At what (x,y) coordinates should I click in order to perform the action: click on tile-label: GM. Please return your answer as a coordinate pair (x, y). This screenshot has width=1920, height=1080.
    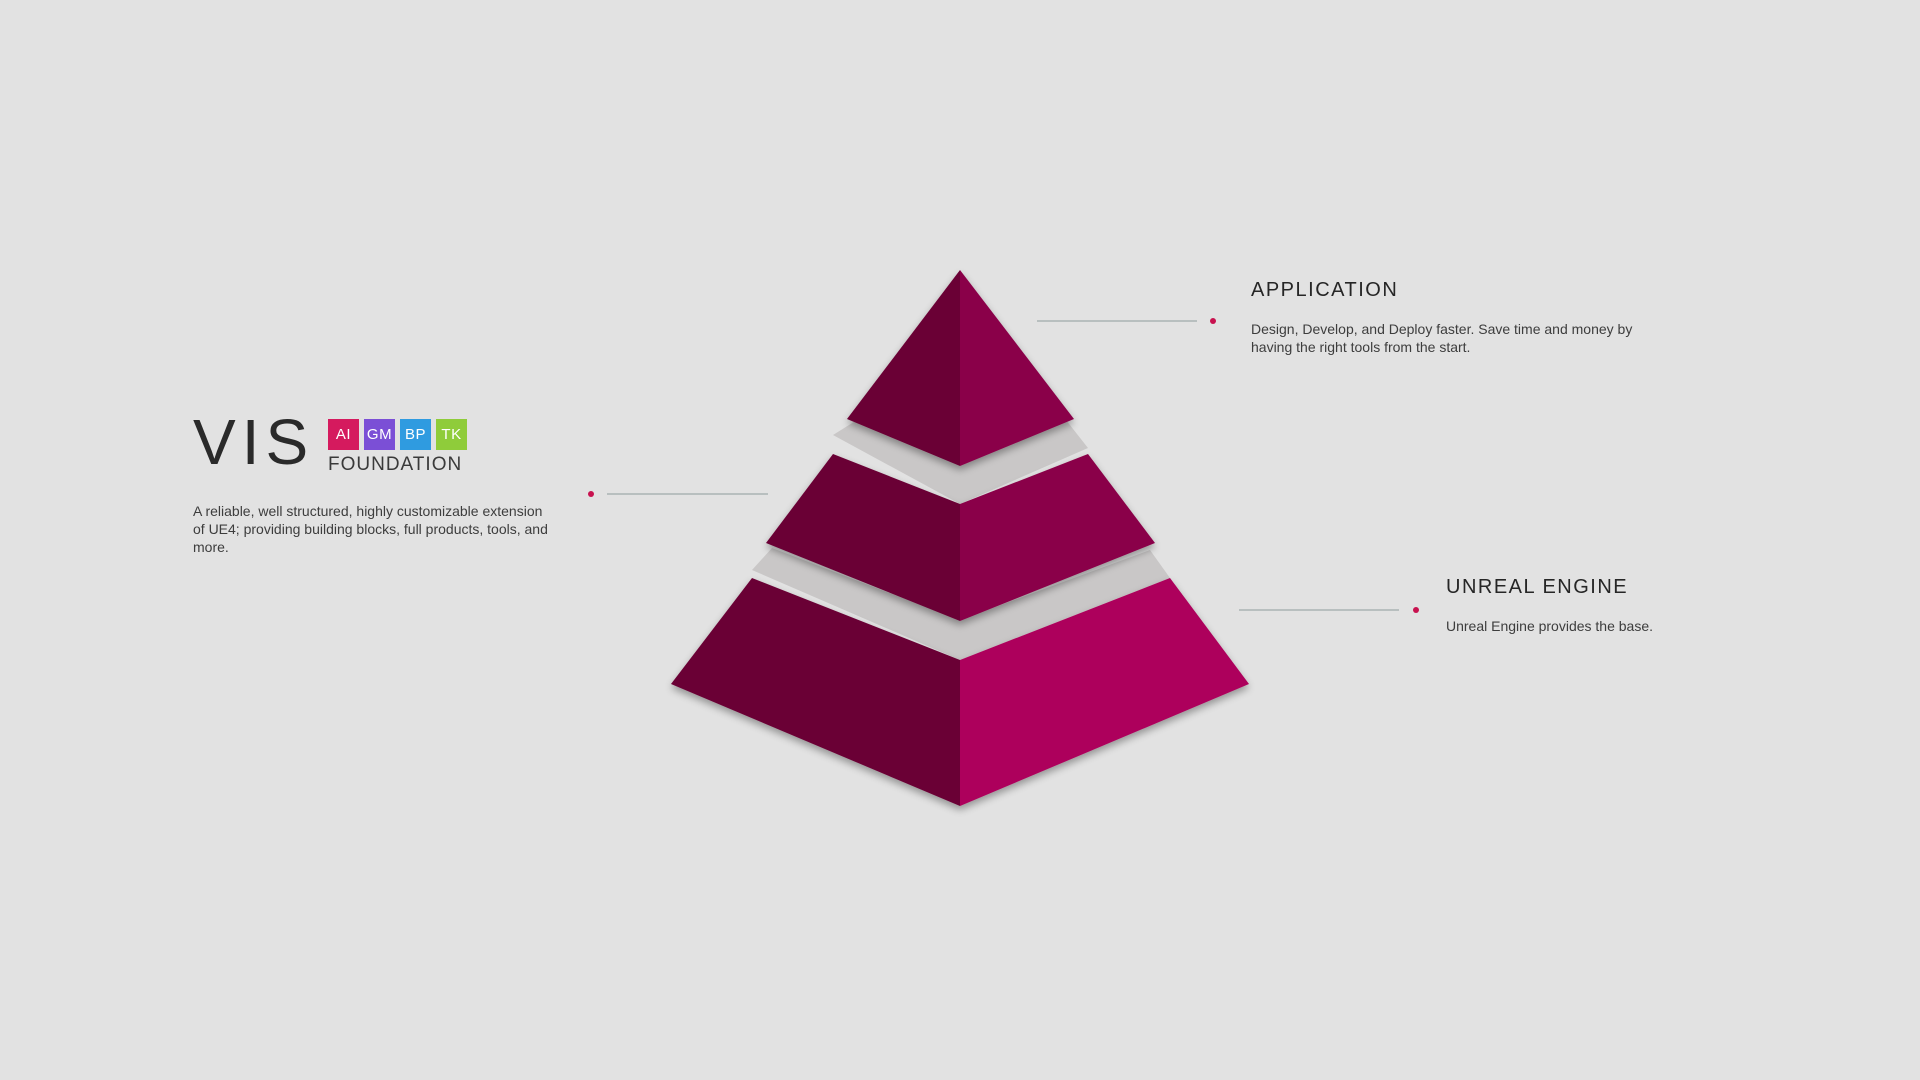
    Looking at the image, I should click on (379, 434).